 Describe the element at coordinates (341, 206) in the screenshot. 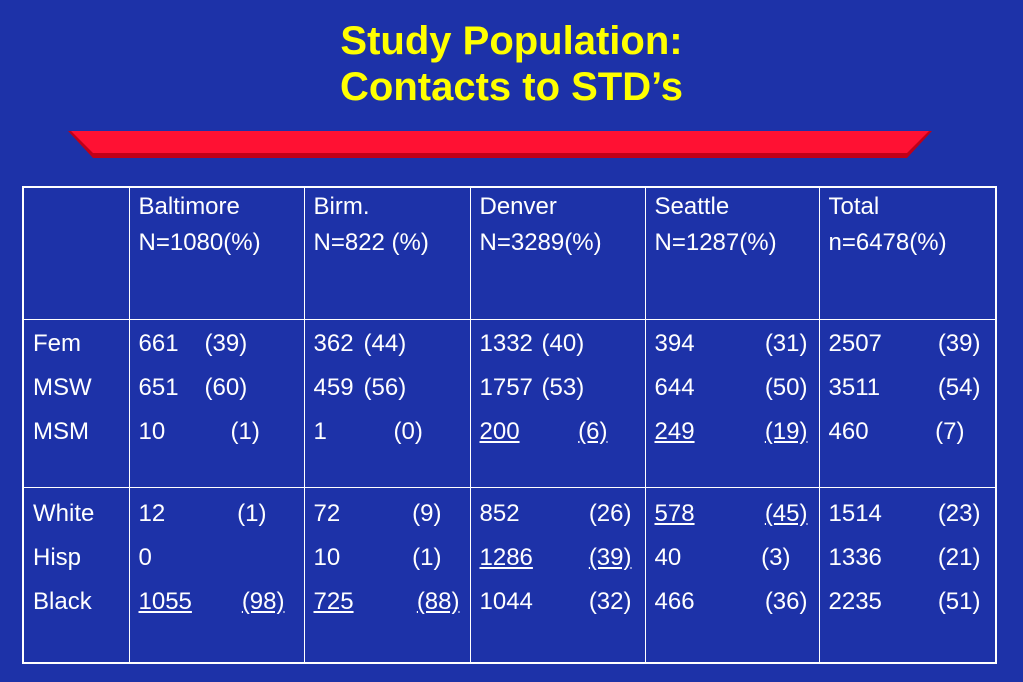

I see `header-site-name: Birm.` at that location.